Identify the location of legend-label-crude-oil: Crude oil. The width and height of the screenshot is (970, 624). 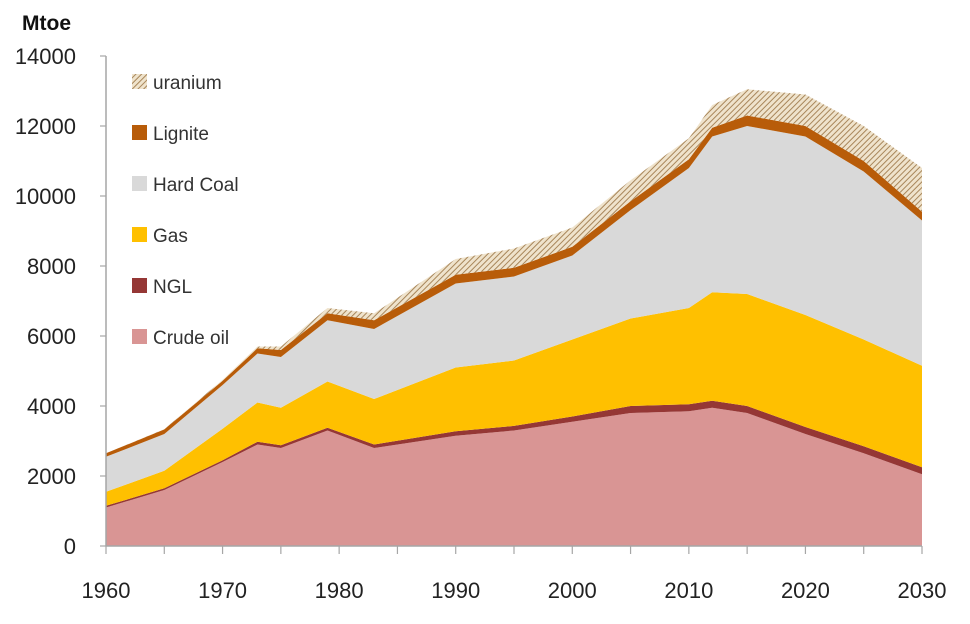
(191, 338).